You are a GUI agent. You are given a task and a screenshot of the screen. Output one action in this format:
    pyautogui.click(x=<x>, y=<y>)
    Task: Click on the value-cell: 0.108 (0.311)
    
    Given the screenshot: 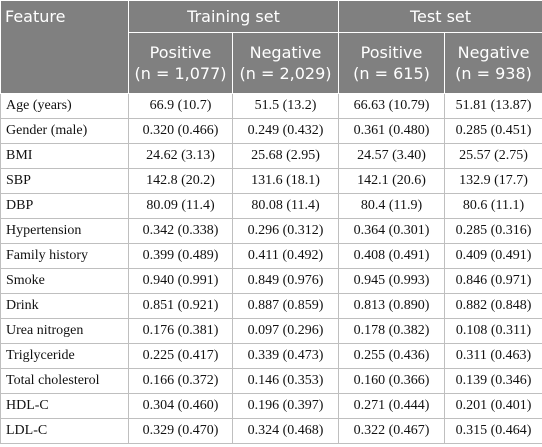 What is the action you would take?
    pyautogui.click(x=493, y=331)
    